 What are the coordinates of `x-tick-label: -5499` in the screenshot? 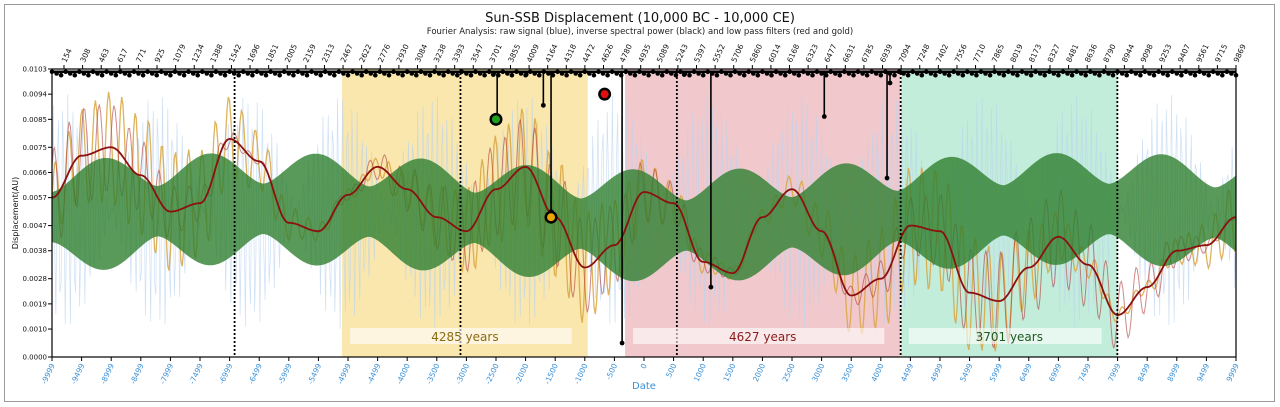 It's located at (314, 374).